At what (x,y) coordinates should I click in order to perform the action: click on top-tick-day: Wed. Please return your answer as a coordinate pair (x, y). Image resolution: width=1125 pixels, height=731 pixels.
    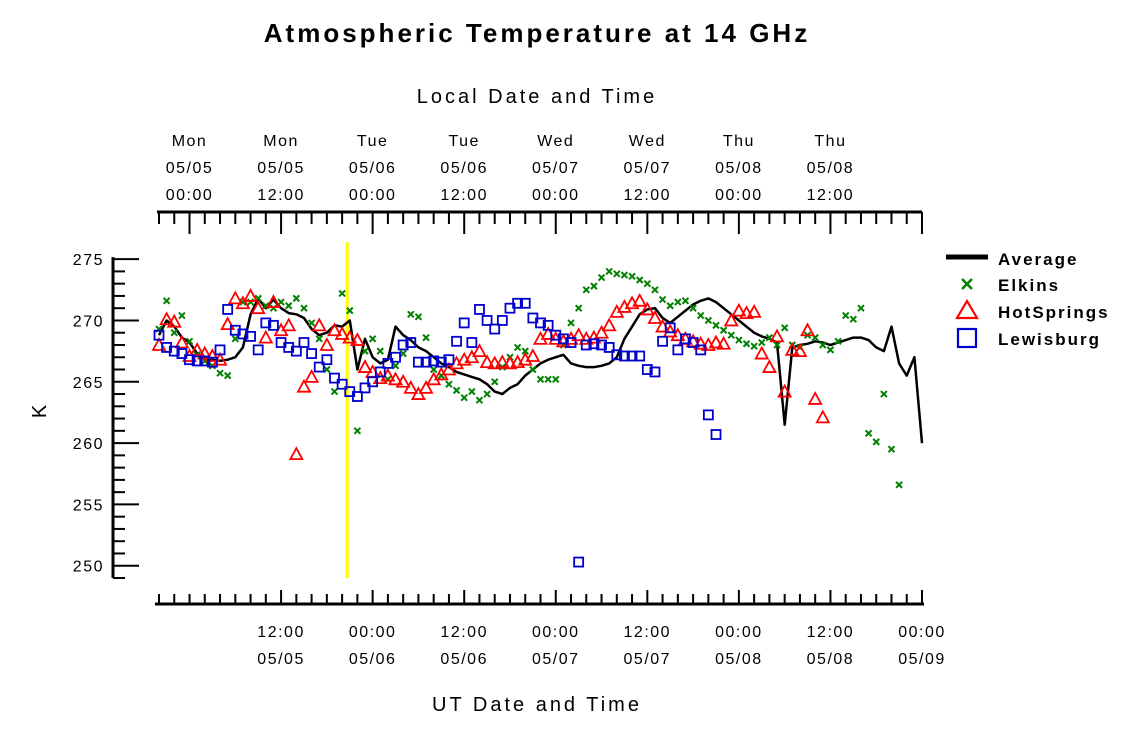
    Looking at the image, I should click on (555, 141).